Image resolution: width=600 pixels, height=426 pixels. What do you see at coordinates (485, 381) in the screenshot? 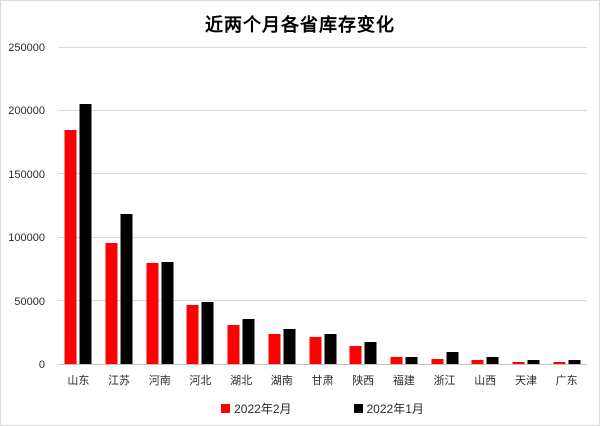
I see `x-axis-label: 山西` at bounding box center [485, 381].